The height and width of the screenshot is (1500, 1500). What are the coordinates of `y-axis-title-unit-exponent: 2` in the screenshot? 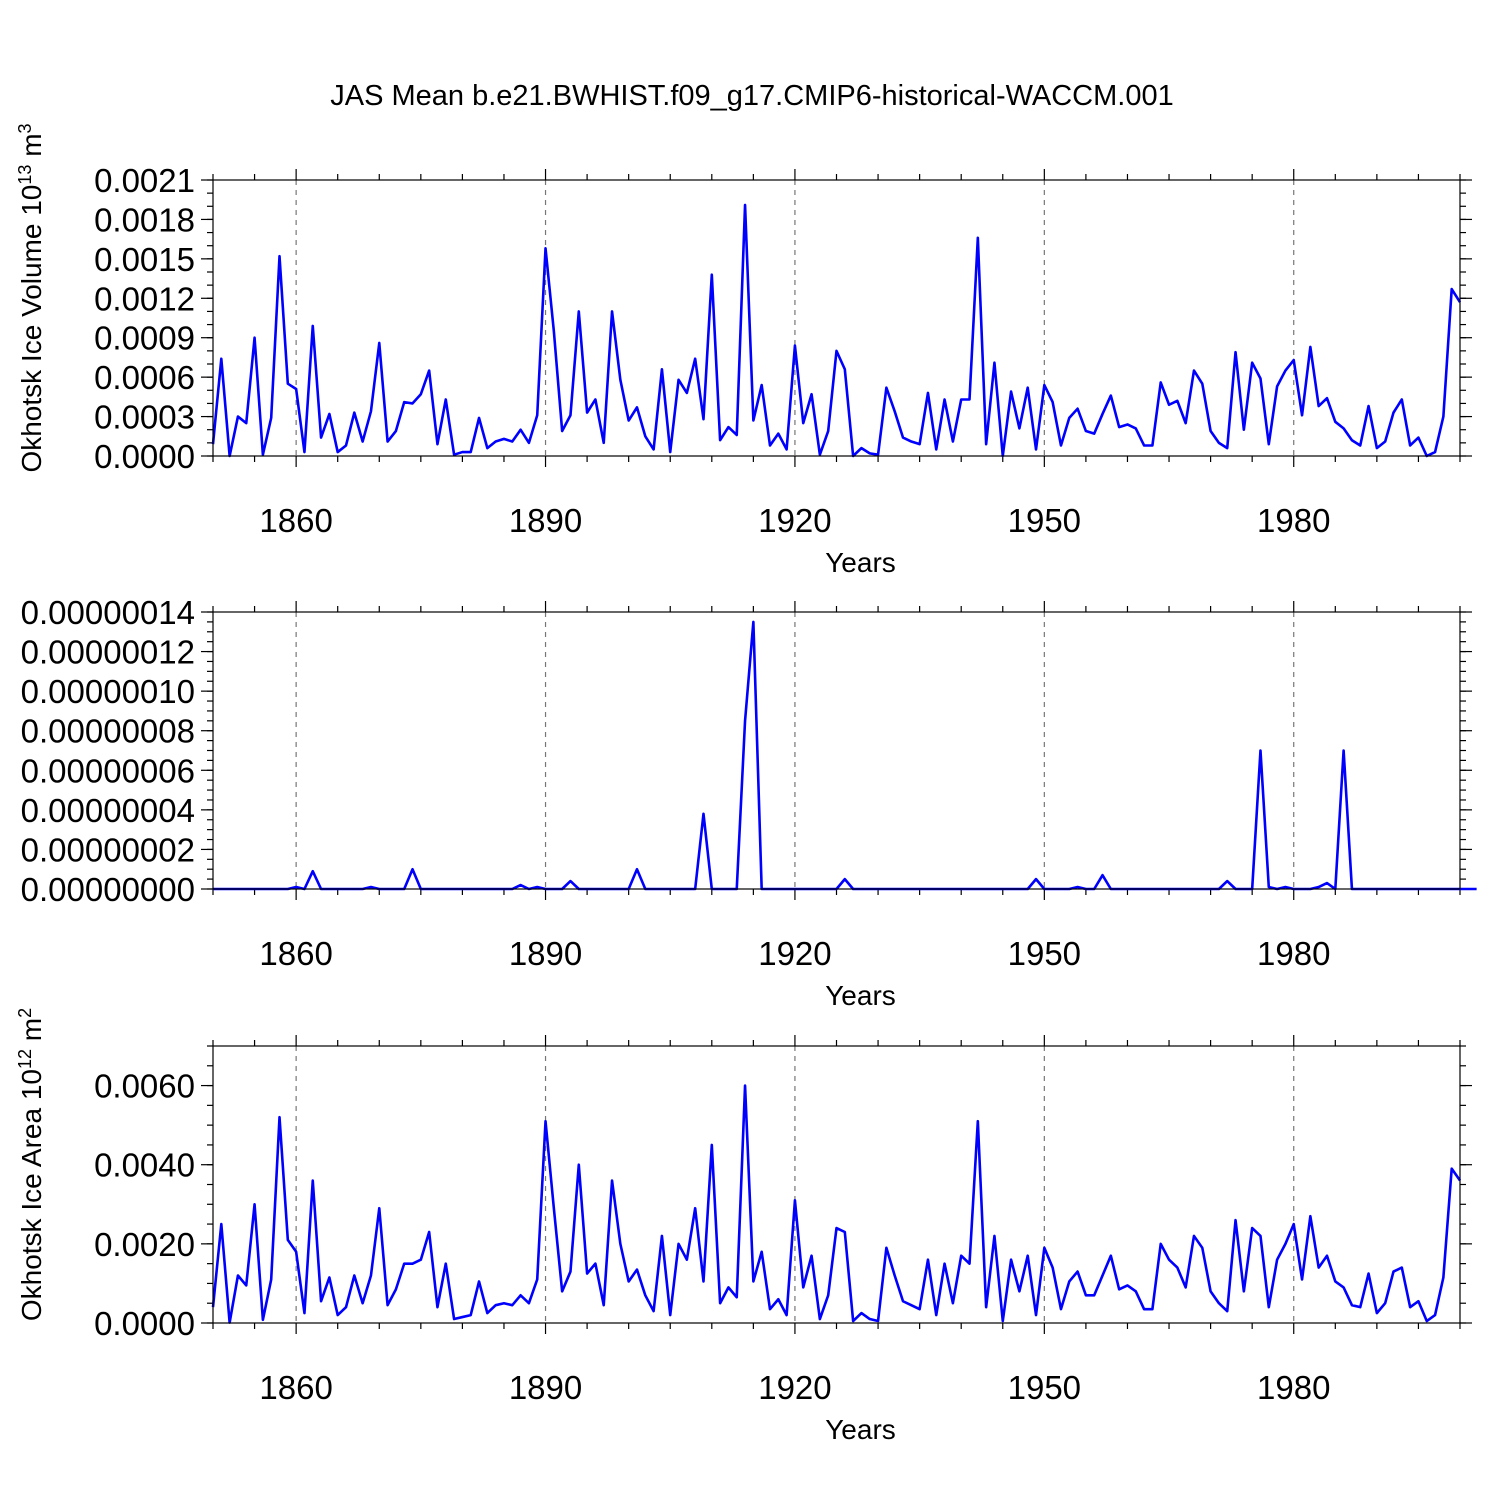 It's located at (25, 1013).